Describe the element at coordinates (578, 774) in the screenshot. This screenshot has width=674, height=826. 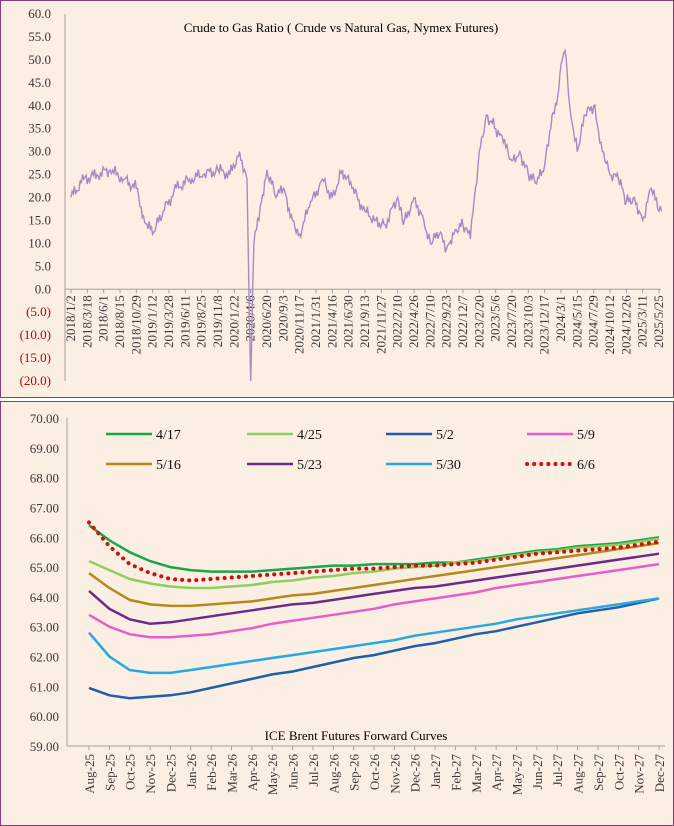
I see `x-tick-label: Aug-27` at that location.